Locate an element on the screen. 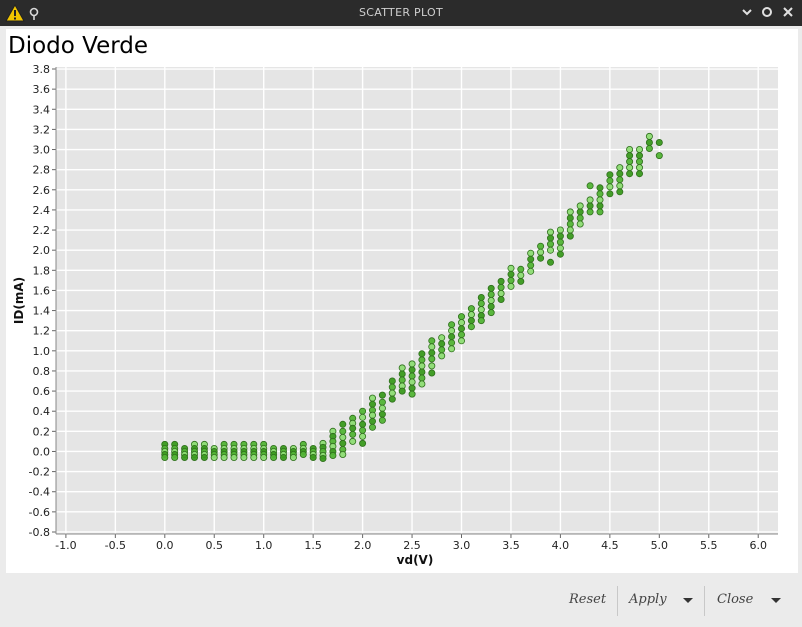 The height and width of the screenshot is (627, 802). x-tick-label: 4.5 is located at coordinates (610, 545).